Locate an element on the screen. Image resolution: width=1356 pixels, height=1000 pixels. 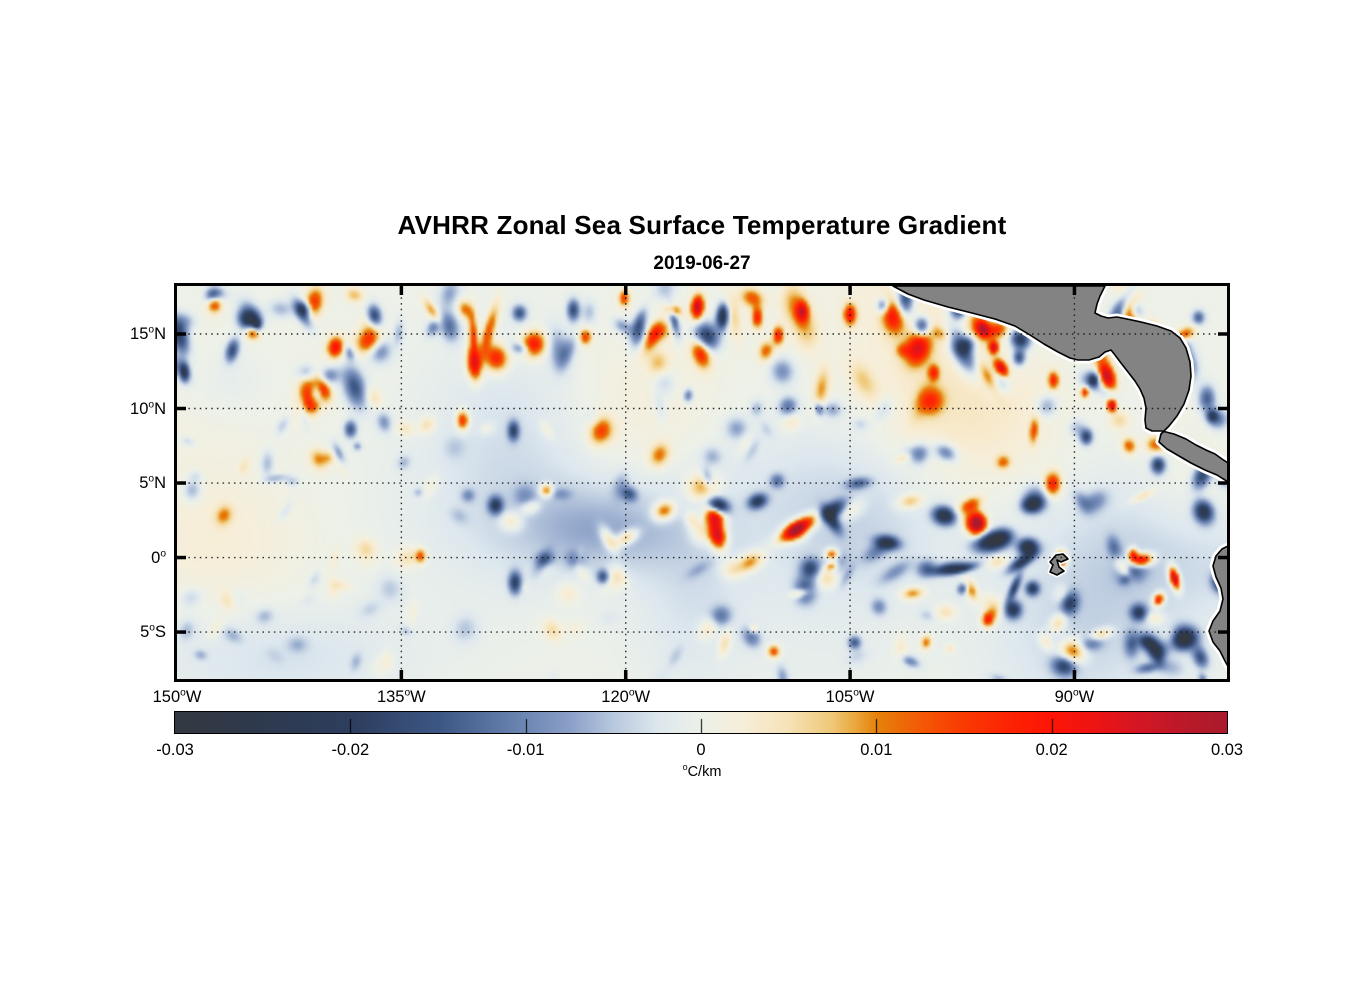
colorbar-gradient is located at coordinates (701, 722).